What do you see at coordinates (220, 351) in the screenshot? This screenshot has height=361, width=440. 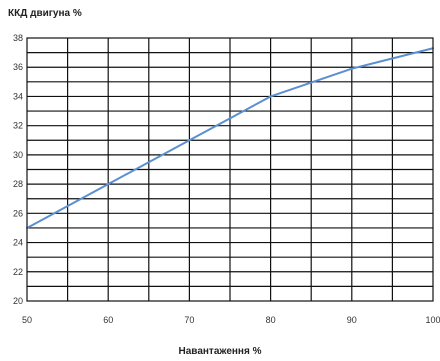 I see `x-axis-label: Навантаження %` at bounding box center [220, 351].